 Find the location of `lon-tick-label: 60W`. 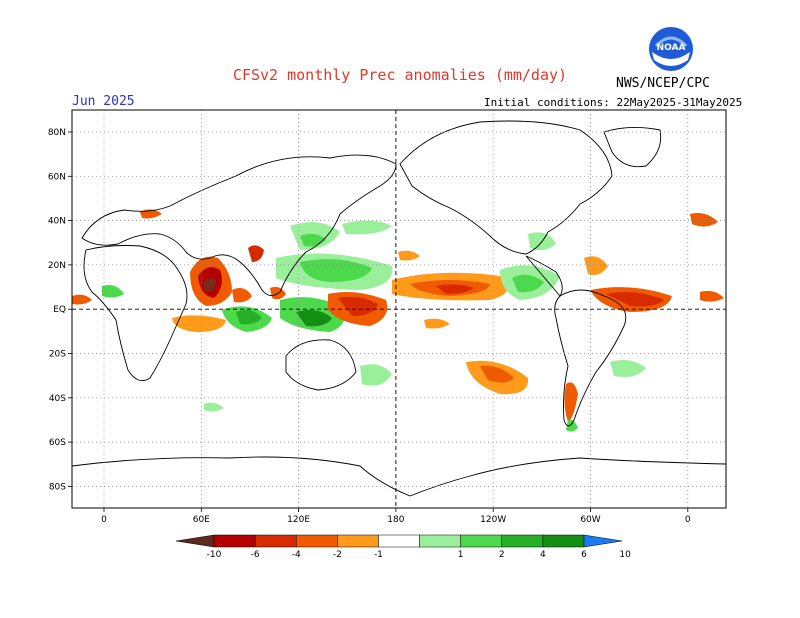

lon-tick-label: 60W is located at coordinates (590, 520).